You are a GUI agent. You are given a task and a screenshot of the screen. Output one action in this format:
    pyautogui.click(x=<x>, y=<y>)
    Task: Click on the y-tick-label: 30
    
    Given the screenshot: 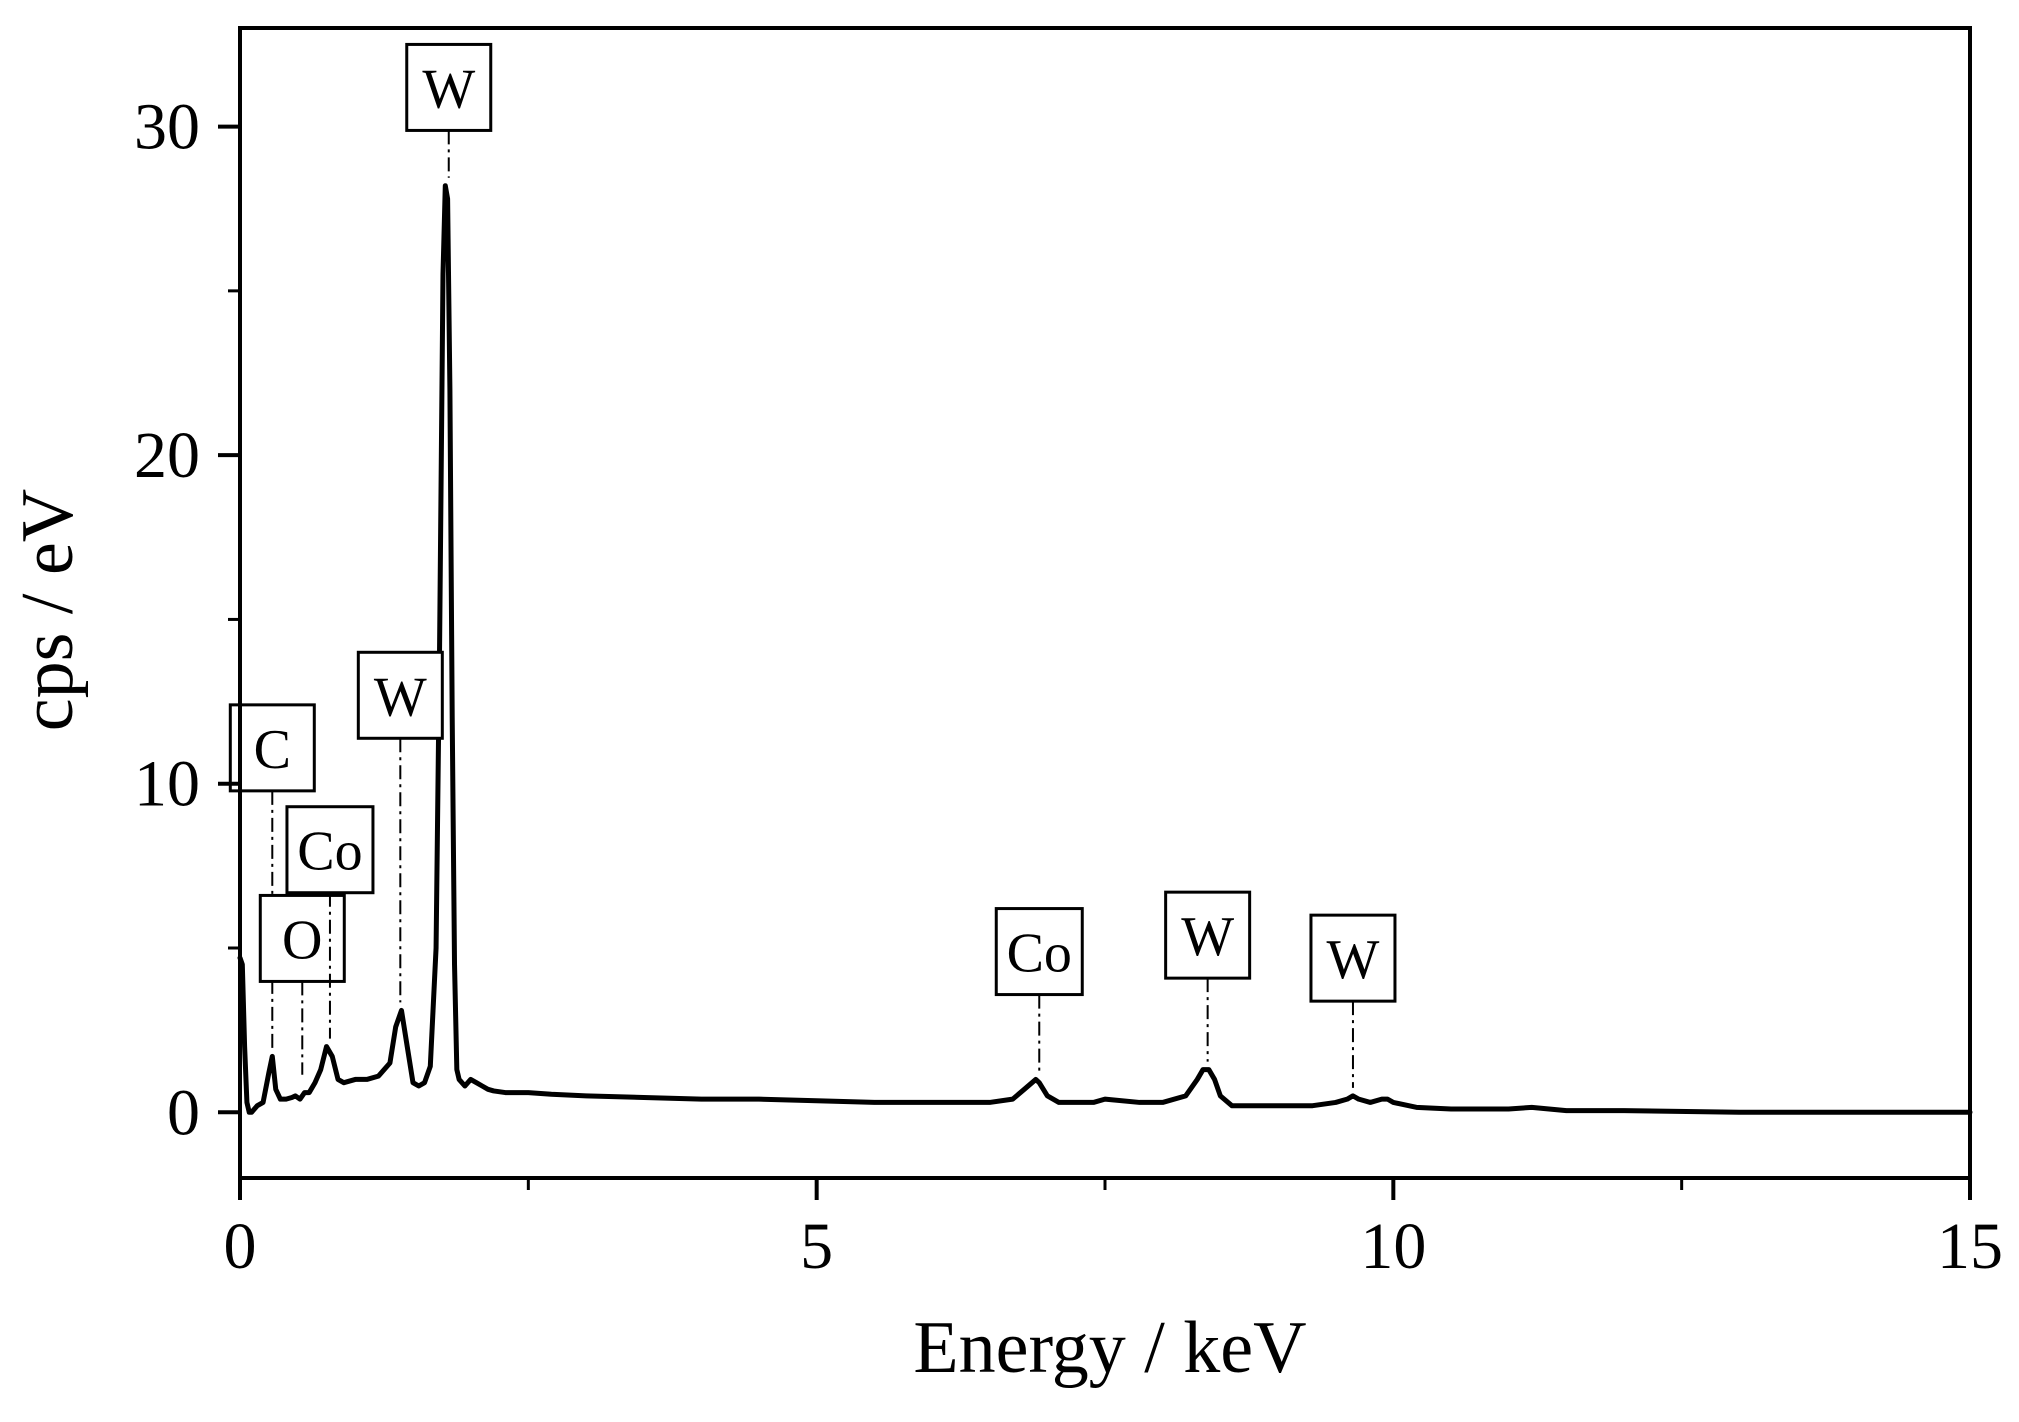 What is the action you would take?
    pyautogui.click(x=167, y=127)
    